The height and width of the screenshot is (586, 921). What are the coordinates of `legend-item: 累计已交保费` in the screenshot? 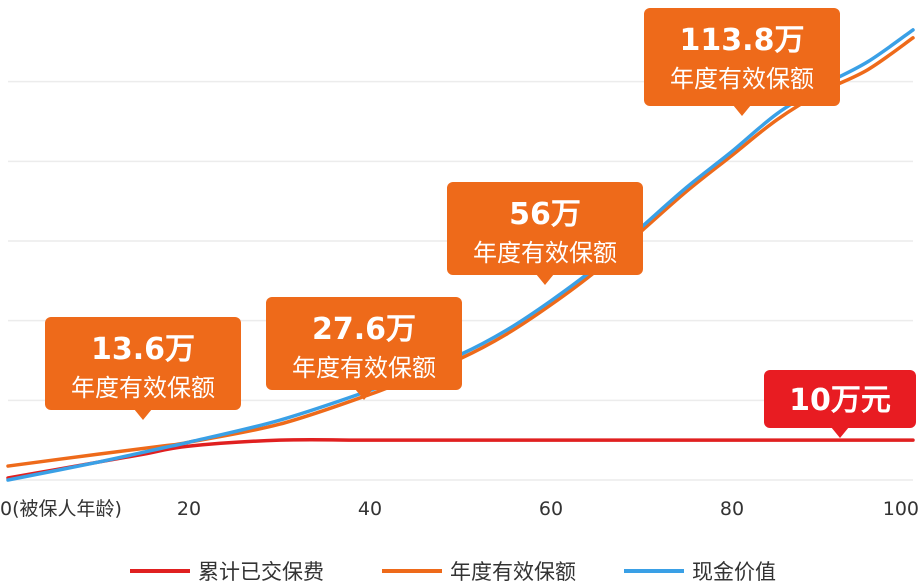 It's located at (227, 572).